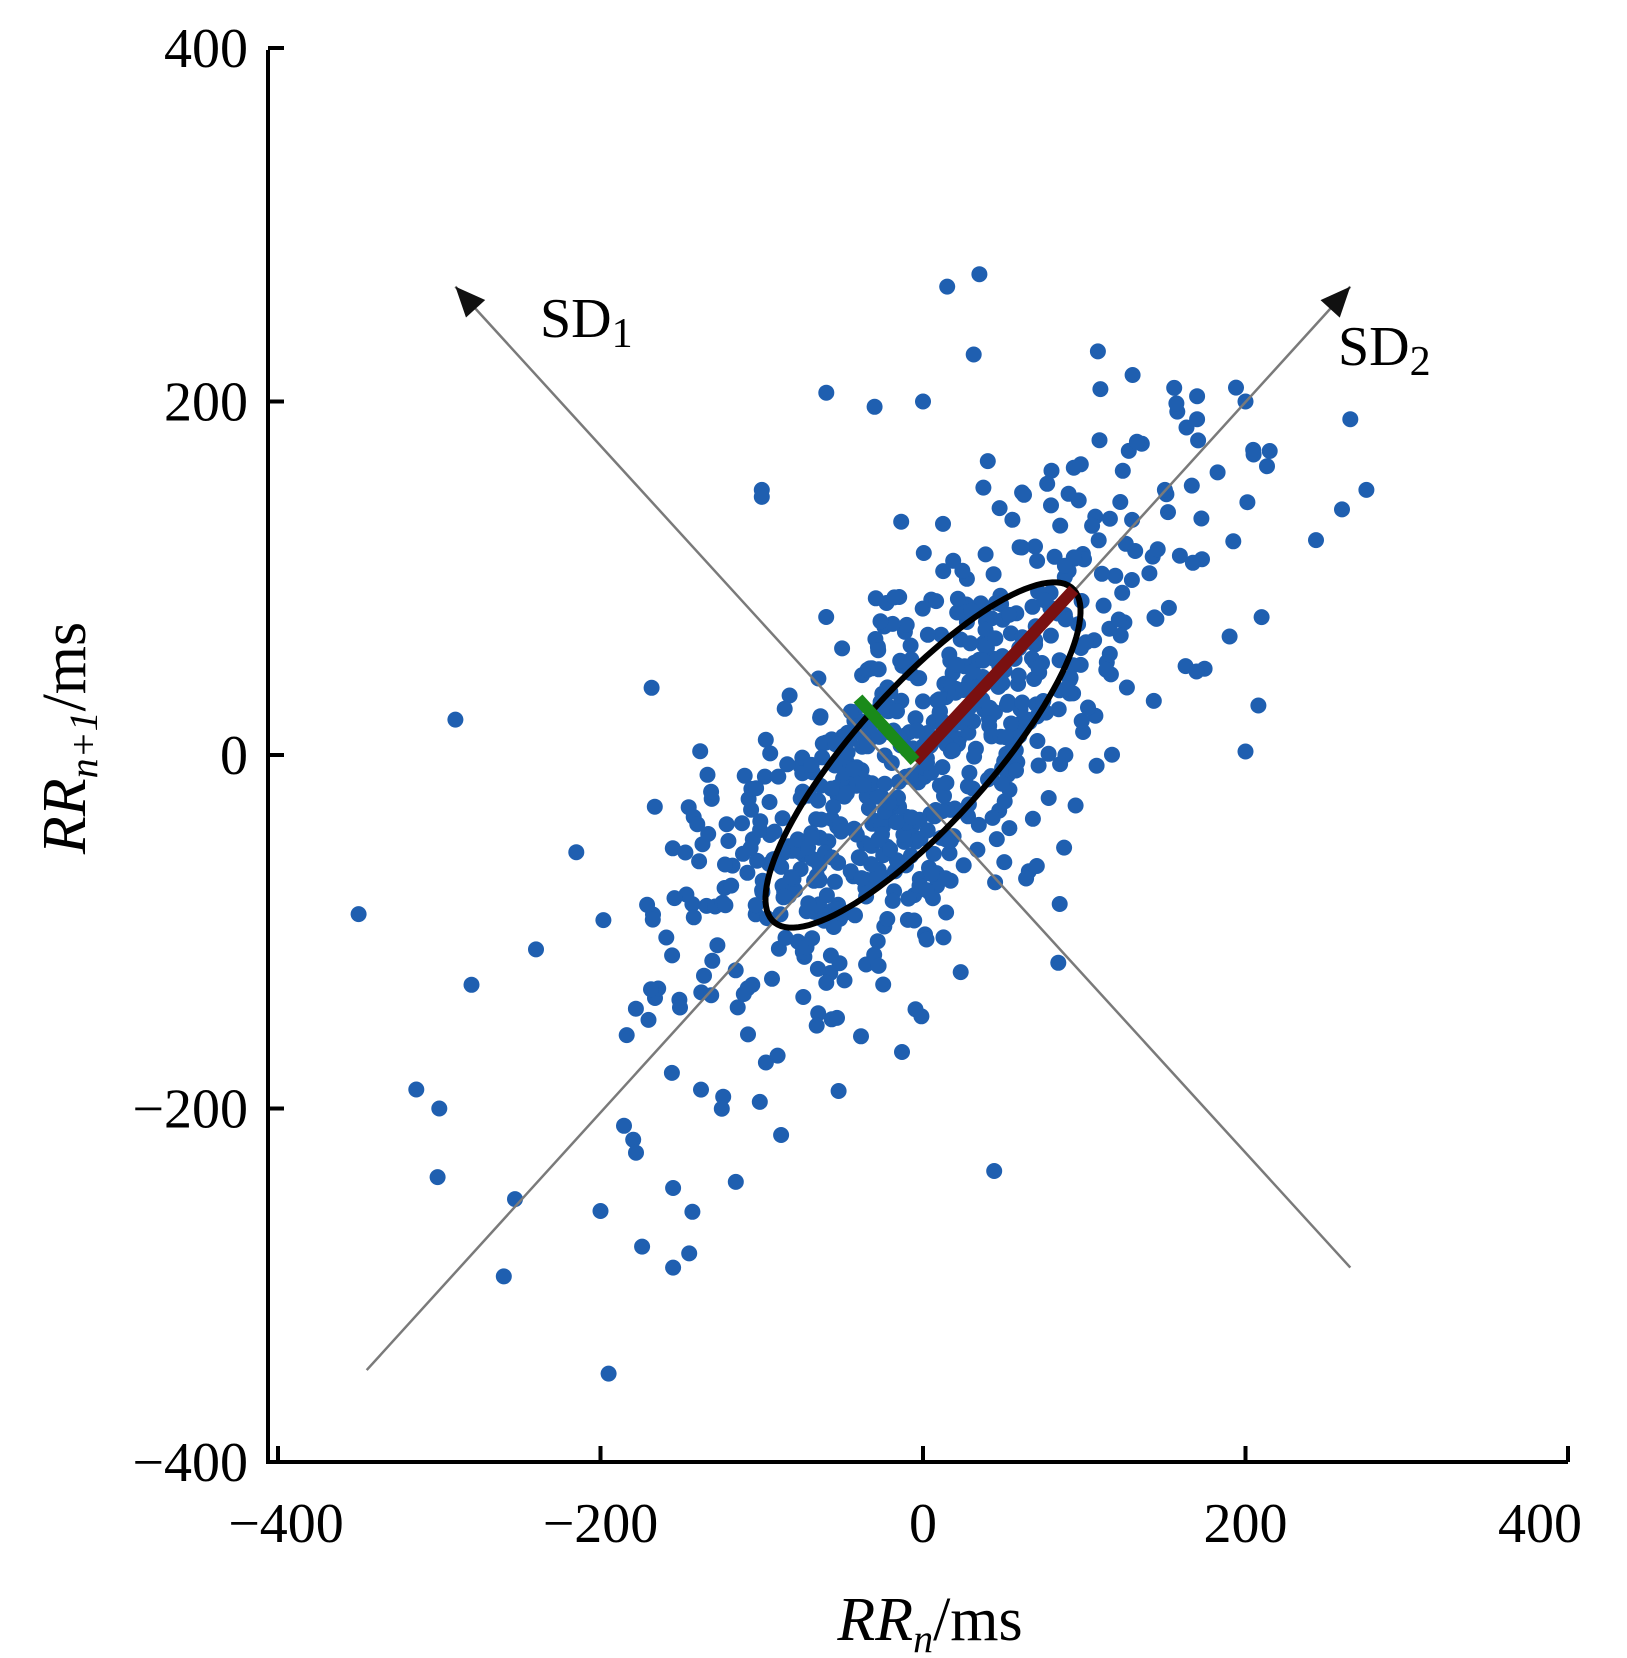 This screenshot has height=1658, width=1627. What do you see at coordinates (190, 1463) in the screenshot?
I see `y-tick-label: −400` at bounding box center [190, 1463].